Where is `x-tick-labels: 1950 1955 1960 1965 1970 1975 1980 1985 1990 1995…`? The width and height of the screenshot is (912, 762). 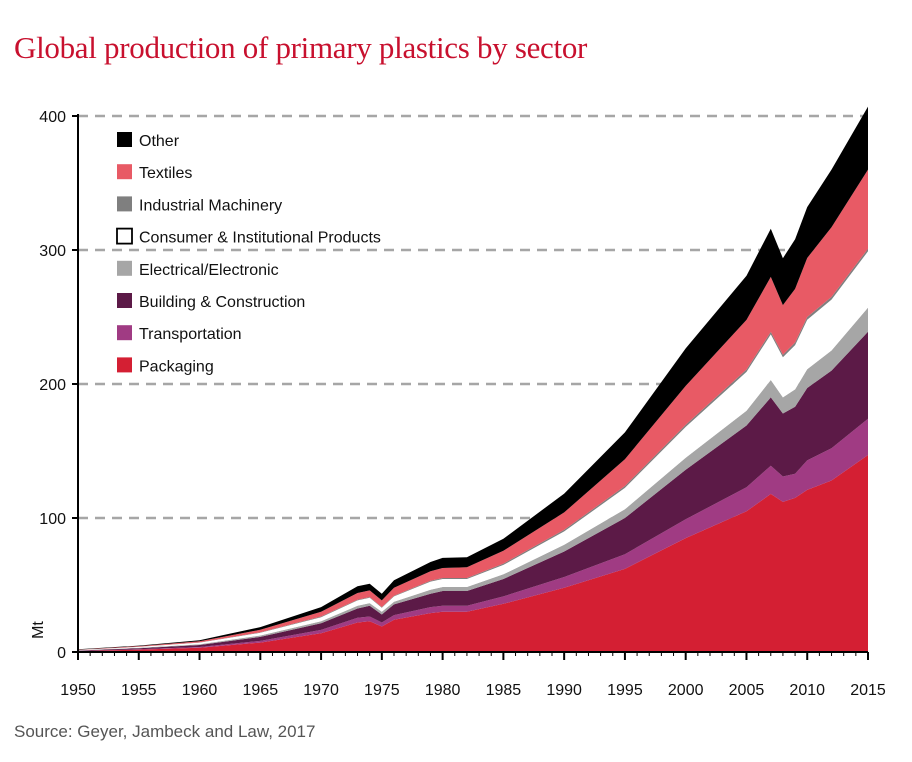 x-tick-labels: 1950 1955 1960 1965 1970 1975 1980 1985 1990 1995… is located at coordinates (473, 675).